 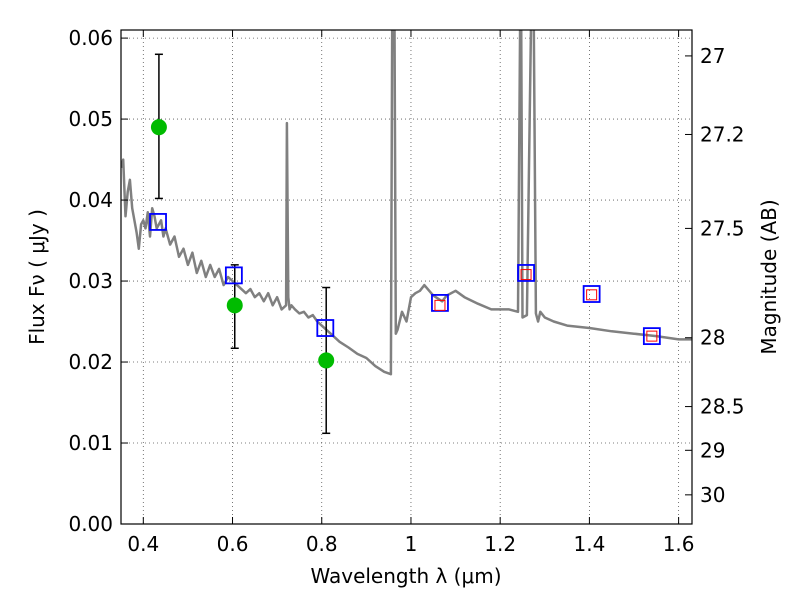 What do you see at coordinates (143, 544) in the screenshot?
I see `x-tick-label: 0.4` at bounding box center [143, 544].